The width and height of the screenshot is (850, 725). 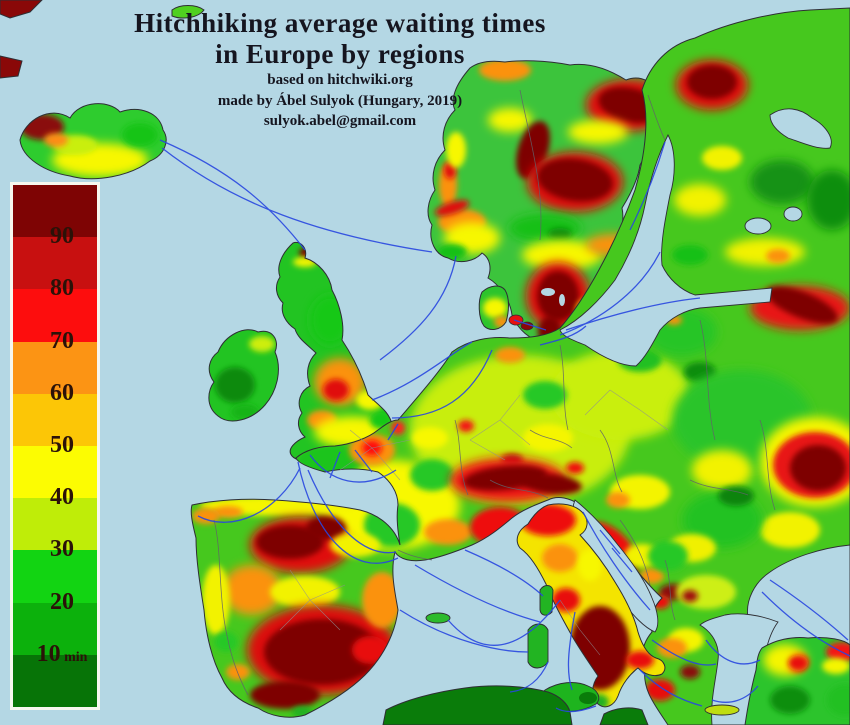 What do you see at coordinates (722, 710) in the screenshot?
I see `crete` at bounding box center [722, 710].